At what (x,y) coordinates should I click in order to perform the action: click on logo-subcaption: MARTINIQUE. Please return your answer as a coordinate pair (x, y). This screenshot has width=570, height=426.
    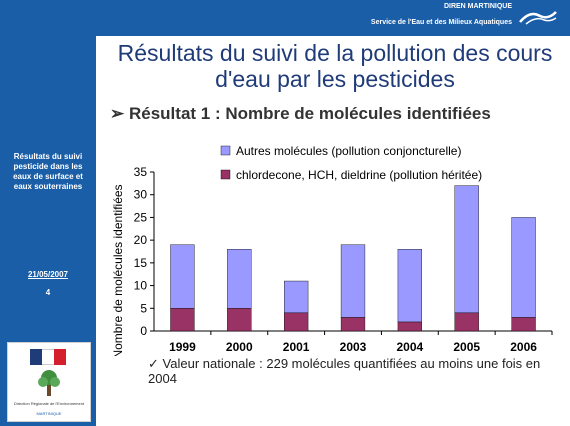
    Looking at the image, I should click on (49, 413).